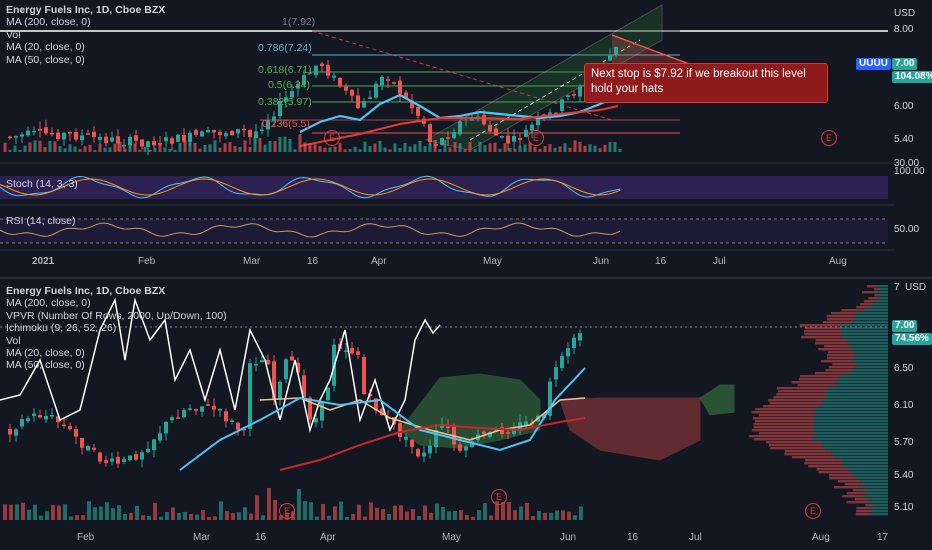  I want to click on legend-ichimoku: Ichimoku (9, 26, 52, 26), so click(61, 328).